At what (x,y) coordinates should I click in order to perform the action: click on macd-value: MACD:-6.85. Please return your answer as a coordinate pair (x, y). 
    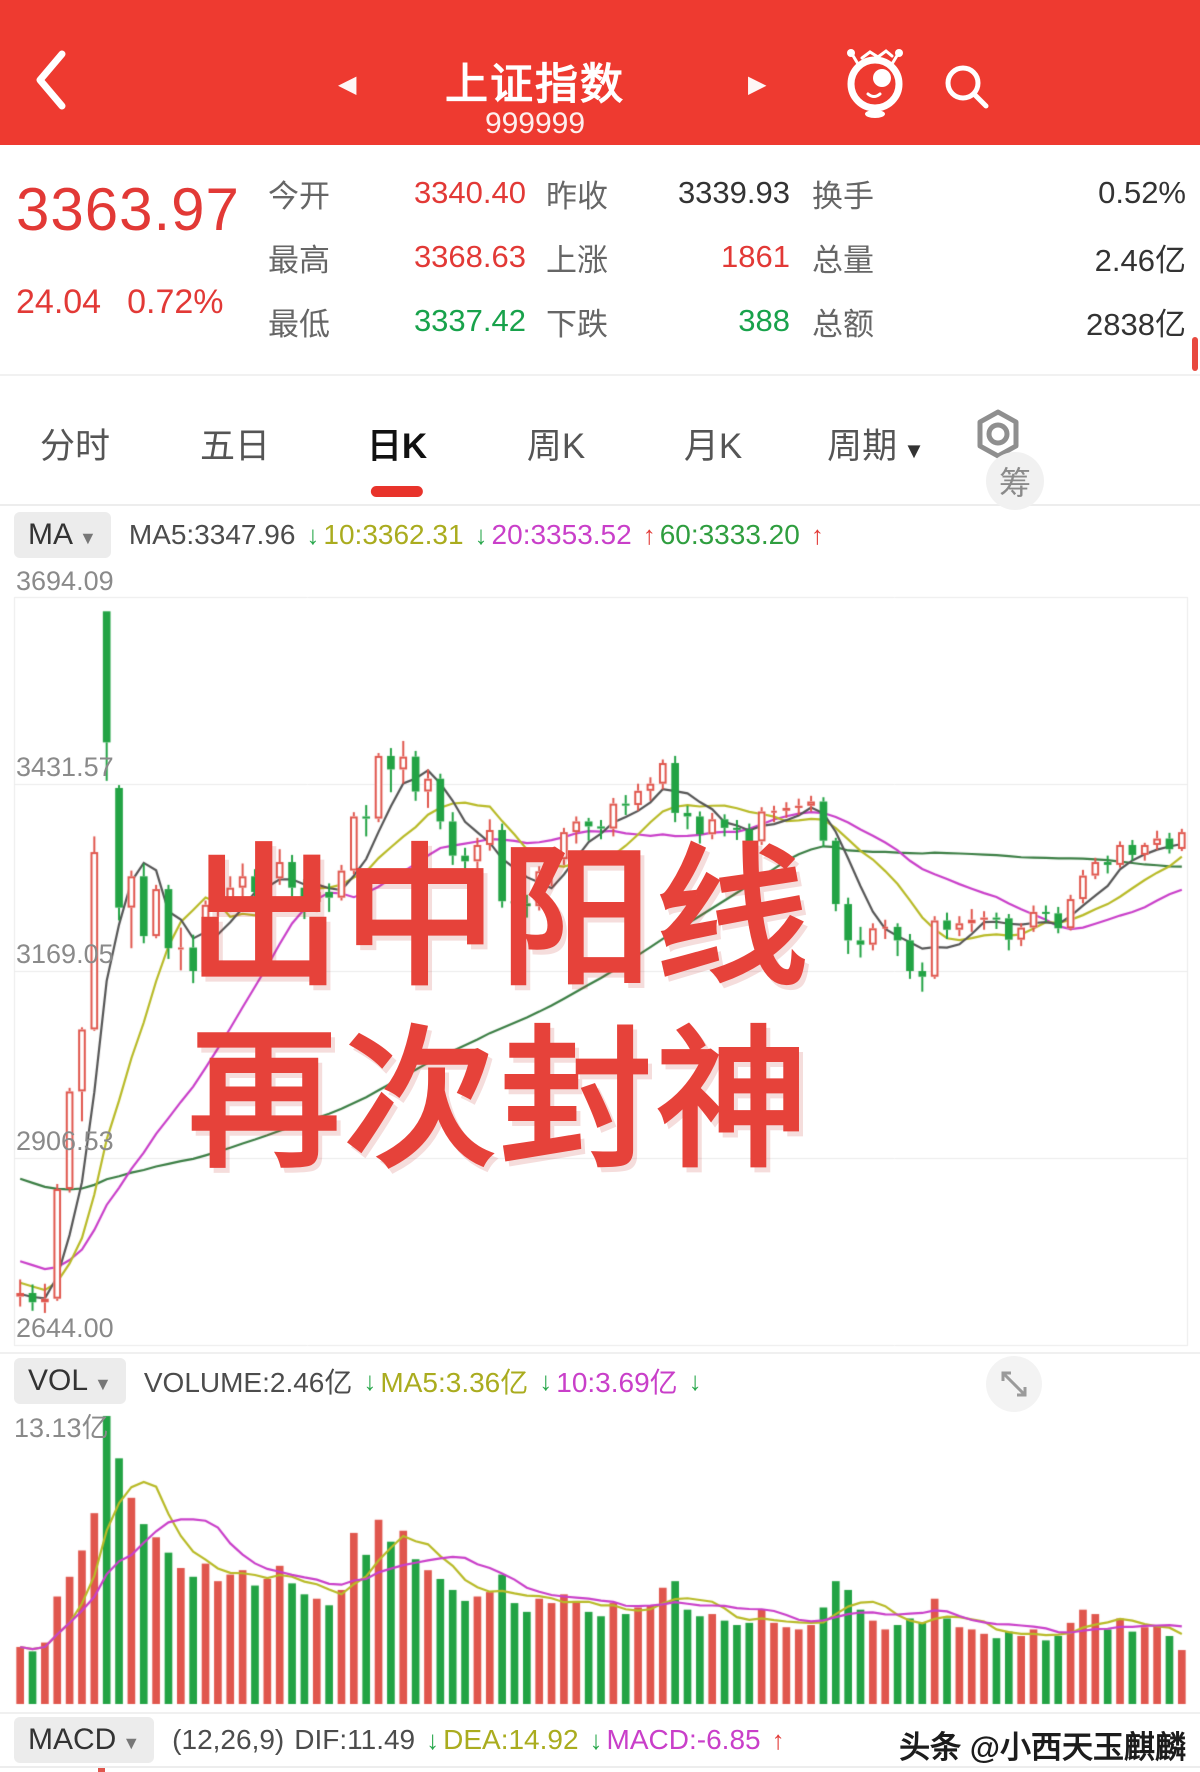
    Looking at the image, I should click on (683, 1739).